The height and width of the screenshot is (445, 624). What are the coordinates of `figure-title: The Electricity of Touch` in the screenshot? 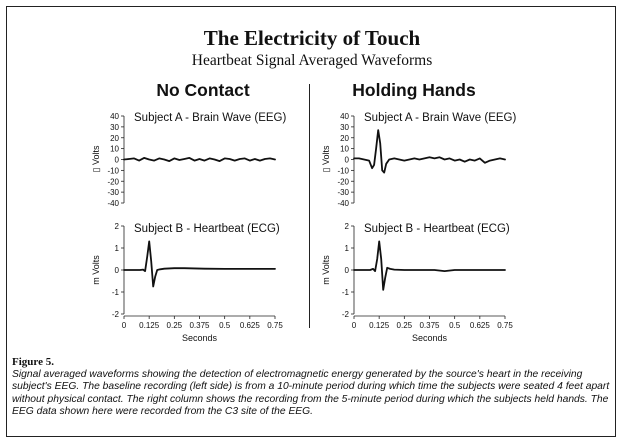 It's located at (312, 38).